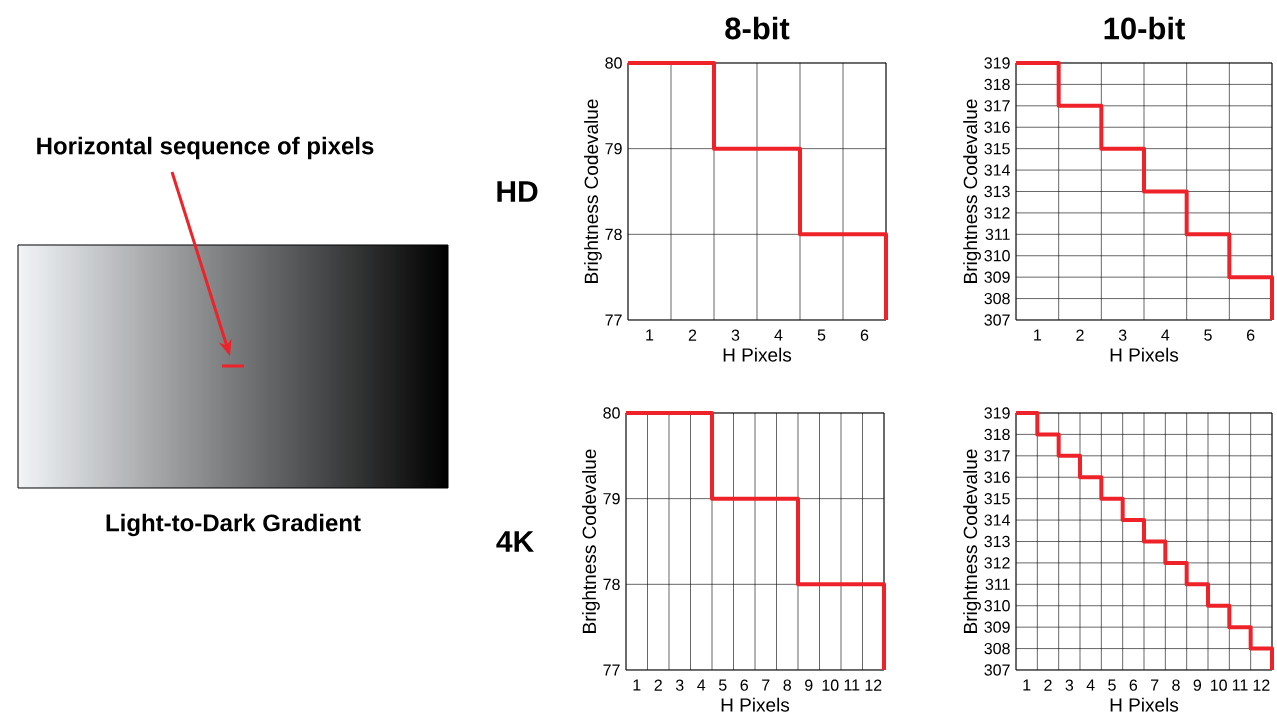 The image size is (1277, 722). I want to click on text: Light-to-Dark Gradient, so click(233, 525).